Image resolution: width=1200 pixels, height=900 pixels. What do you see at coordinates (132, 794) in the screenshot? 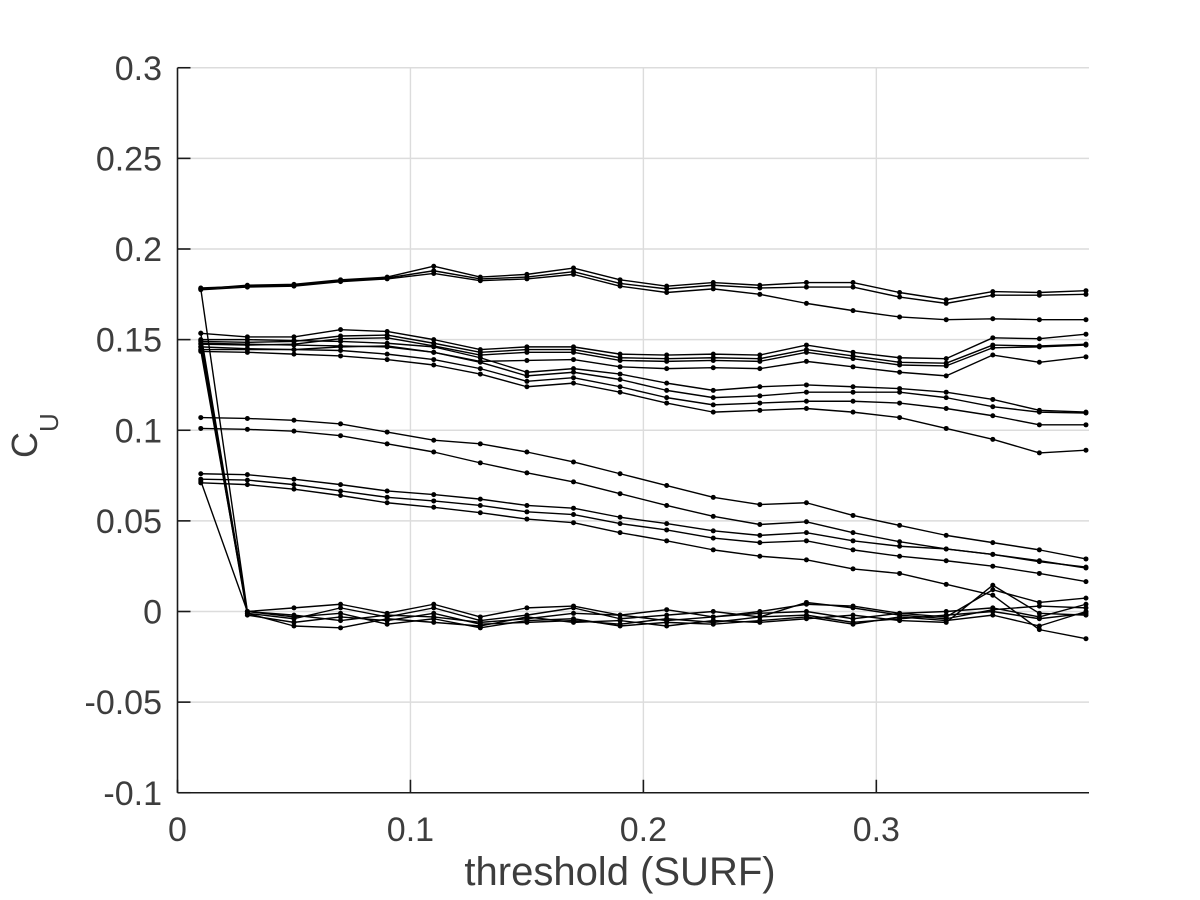
I see `y-tick-label: -0.1` at bounding box center [132, 794].